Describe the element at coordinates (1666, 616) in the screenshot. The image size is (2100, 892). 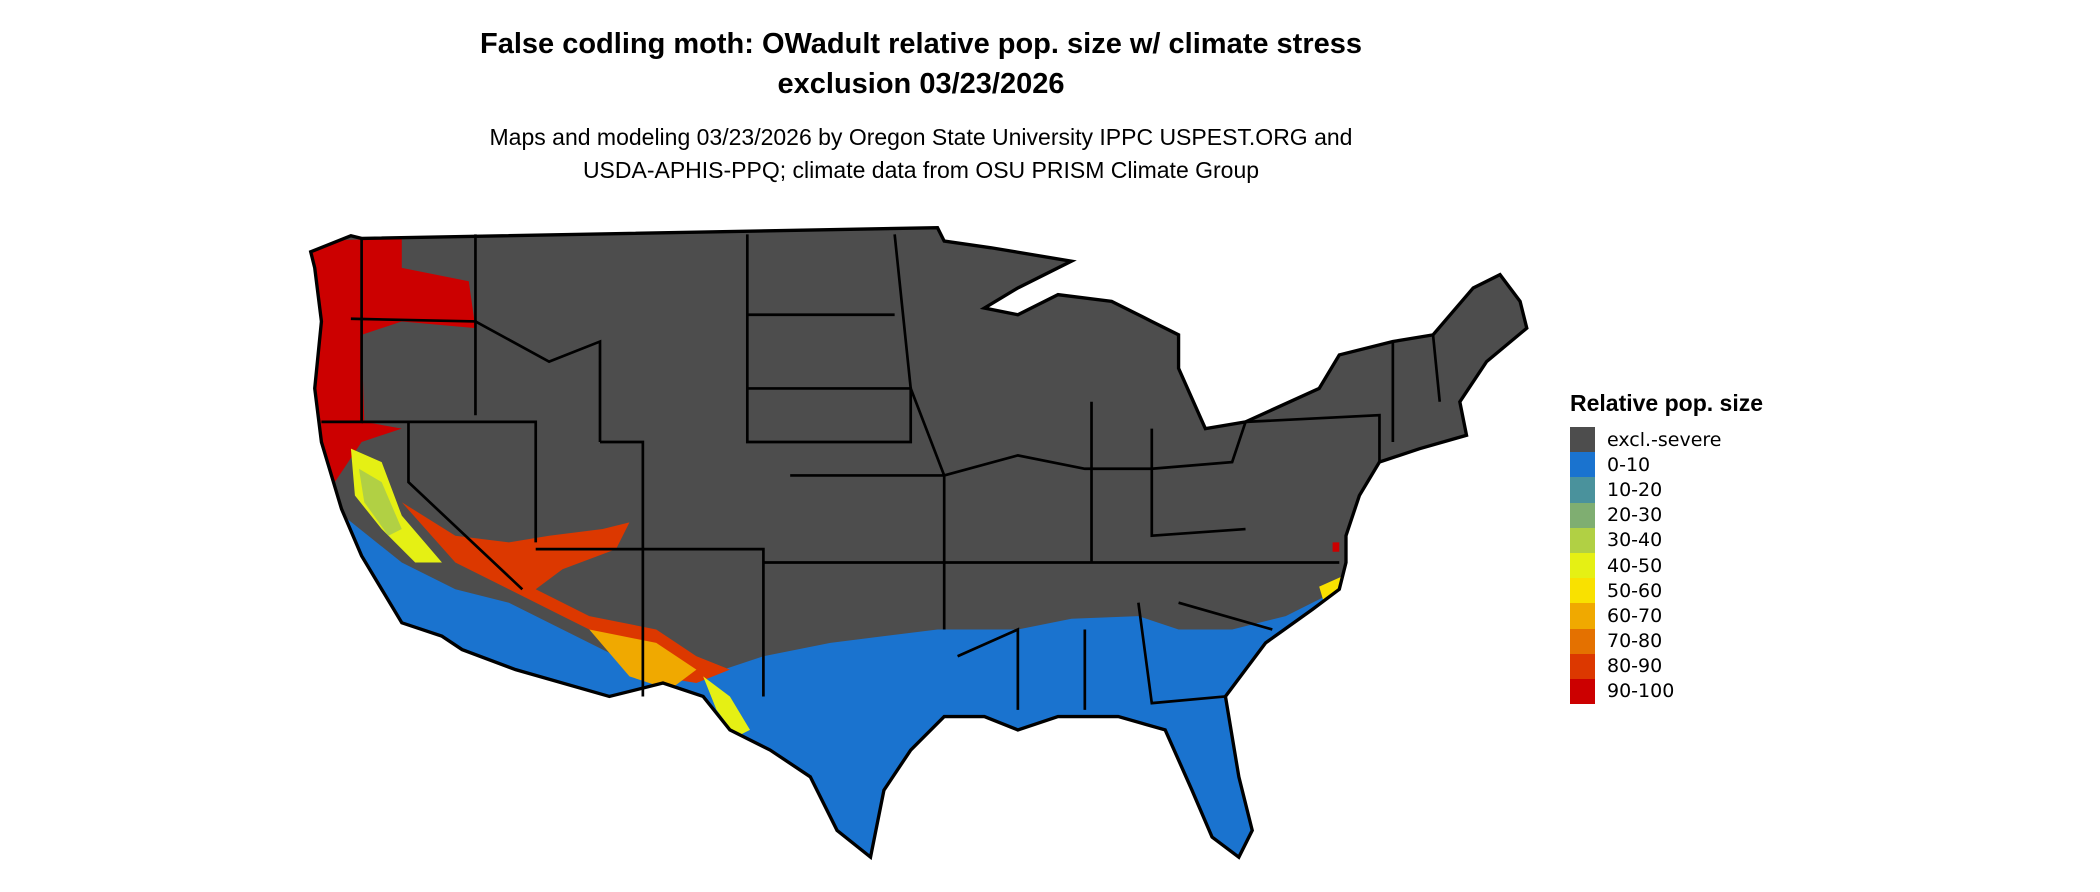
I see `legend-item: 60-70` at that location.